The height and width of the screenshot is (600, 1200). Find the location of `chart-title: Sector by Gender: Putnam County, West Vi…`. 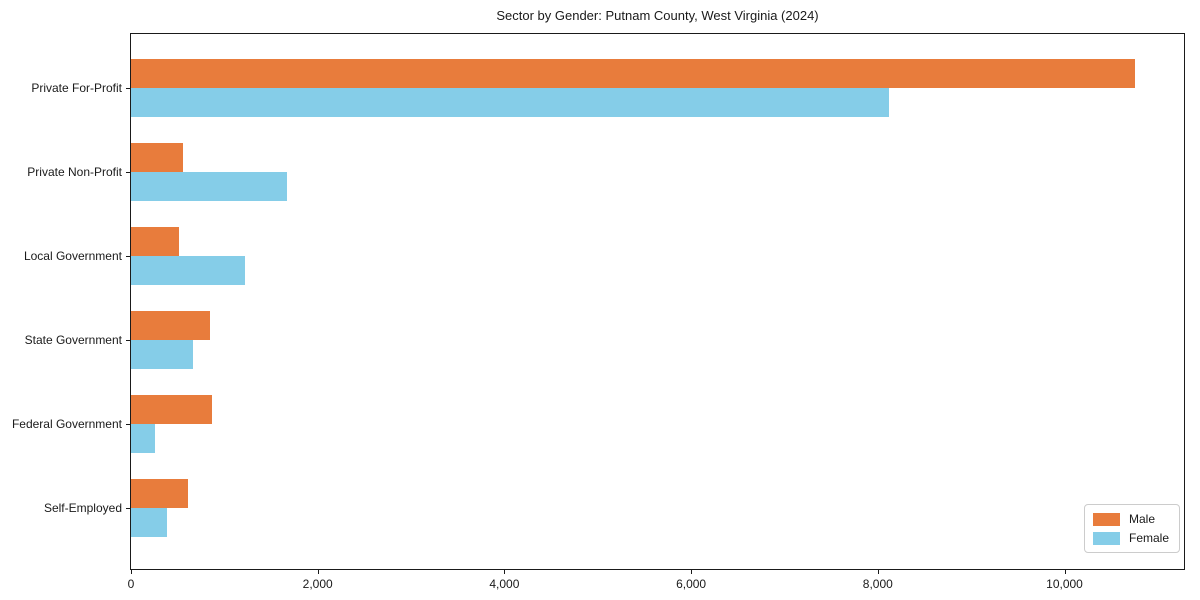

chart-title: Sector by Gender: Putnam County, West Vi… is located at coordinates (657, 15).